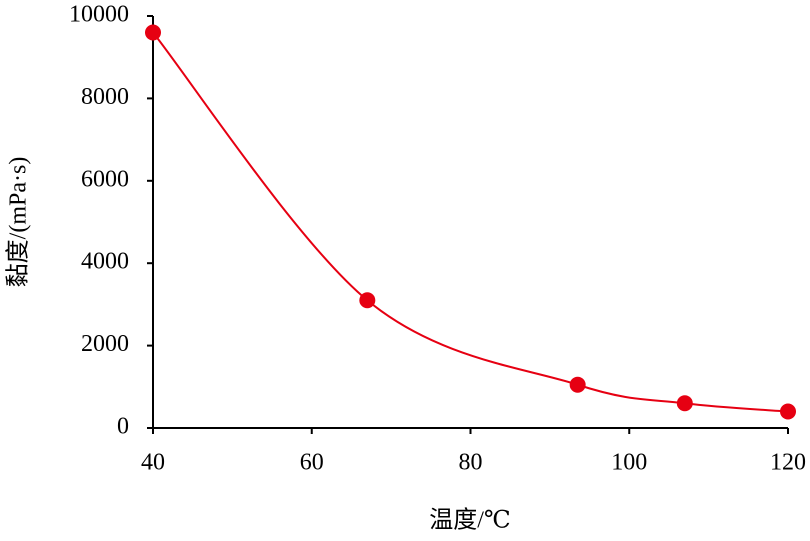  What do you see at coordinates (99, 15) in the screenshot?
I see `y-tick-label: 10000` at bounding box center [99, 15].